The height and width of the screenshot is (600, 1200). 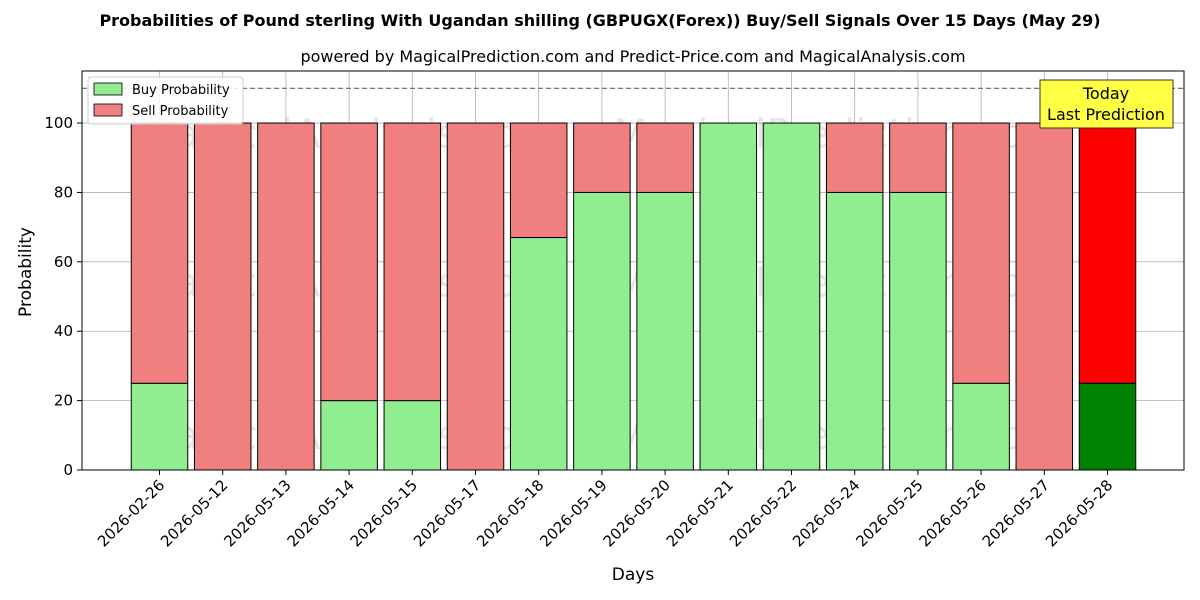 I want to click on x-tick-label: 2026-05-12, so click(x=194, y=513).